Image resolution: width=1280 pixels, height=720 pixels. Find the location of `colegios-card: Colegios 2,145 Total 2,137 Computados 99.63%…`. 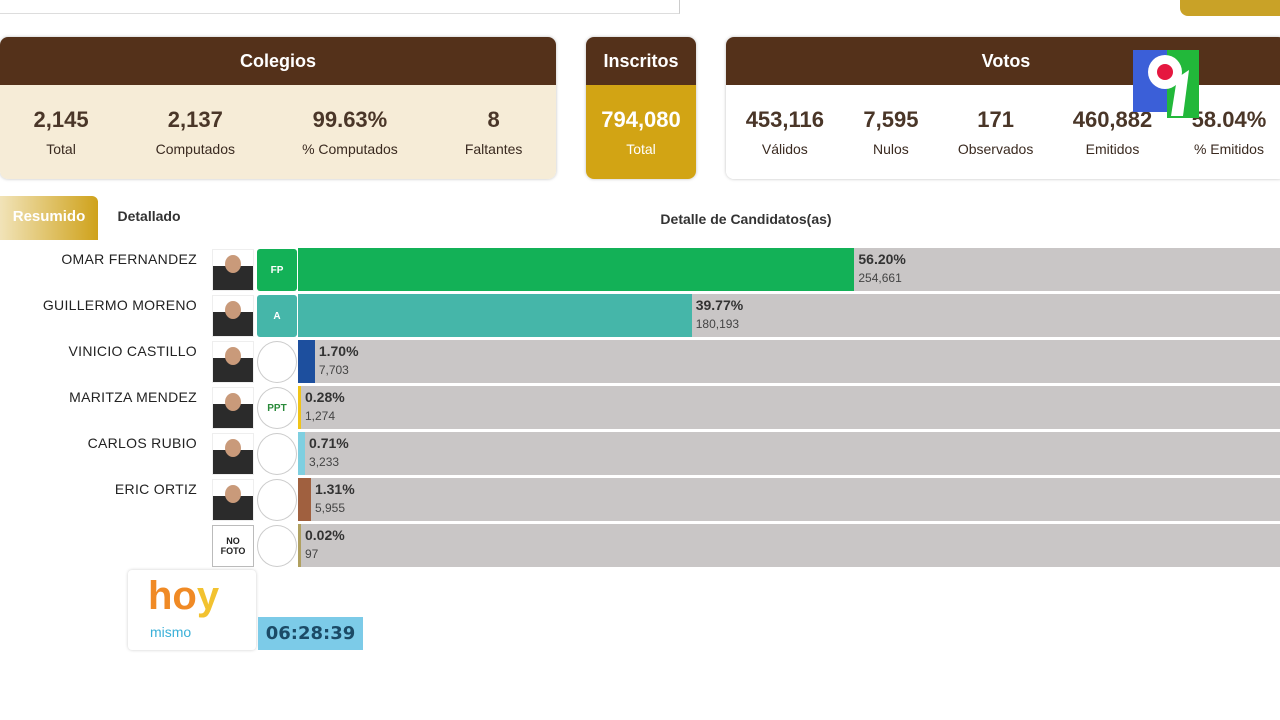

colegios-card: Colegios 2,145 Total 2,137 Computados 99.63%… is located at coordinates (278, 108).